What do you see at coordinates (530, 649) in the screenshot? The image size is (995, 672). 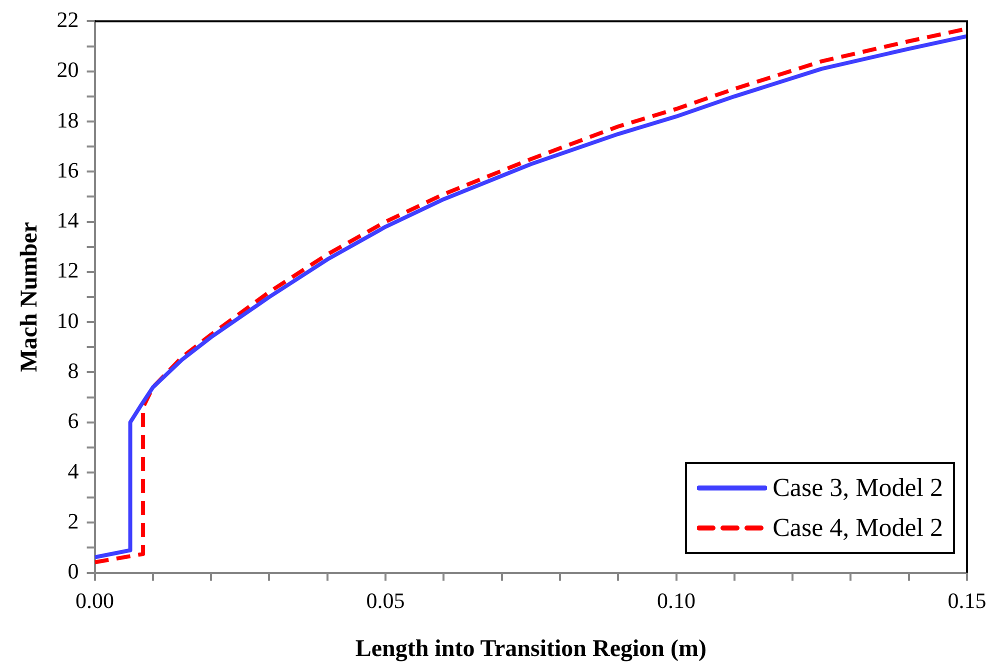 I see `x-axis-title: Length into Transition Region (m)` at bounding box center [530, 649].